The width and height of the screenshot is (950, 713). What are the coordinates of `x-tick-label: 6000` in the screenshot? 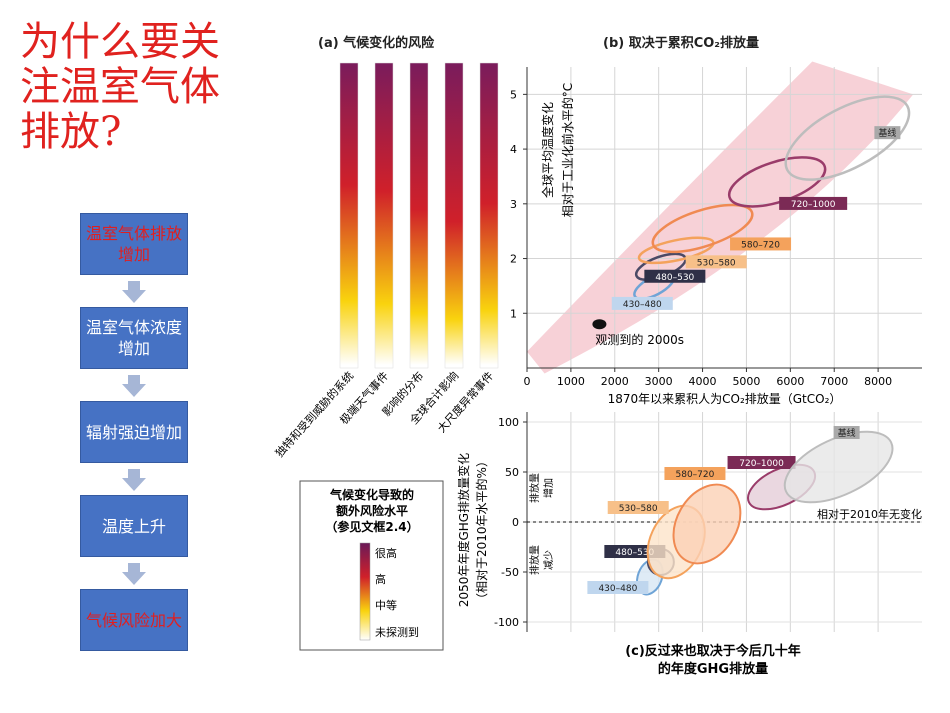 It's located at (790, 381).